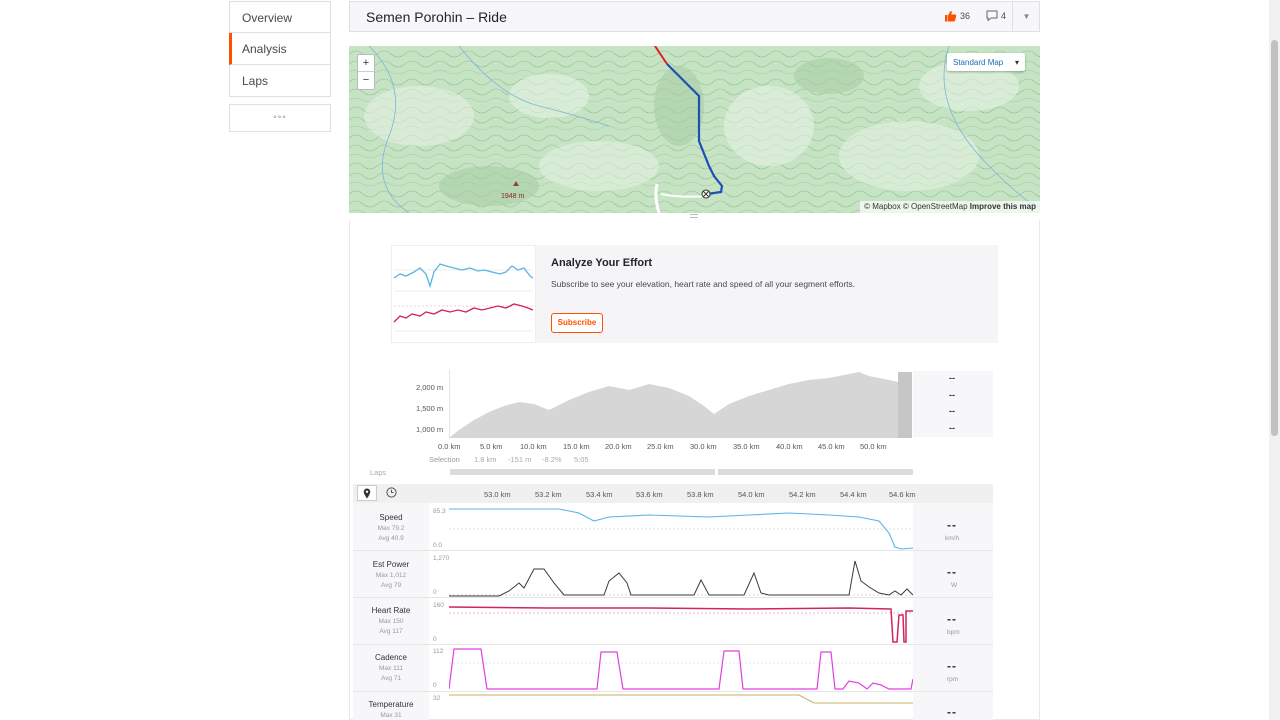  What do you see at coordinates (435, 639) in the screenshot?
I see `heart-rate-ymin: 0` at bounding box center [435, 639].